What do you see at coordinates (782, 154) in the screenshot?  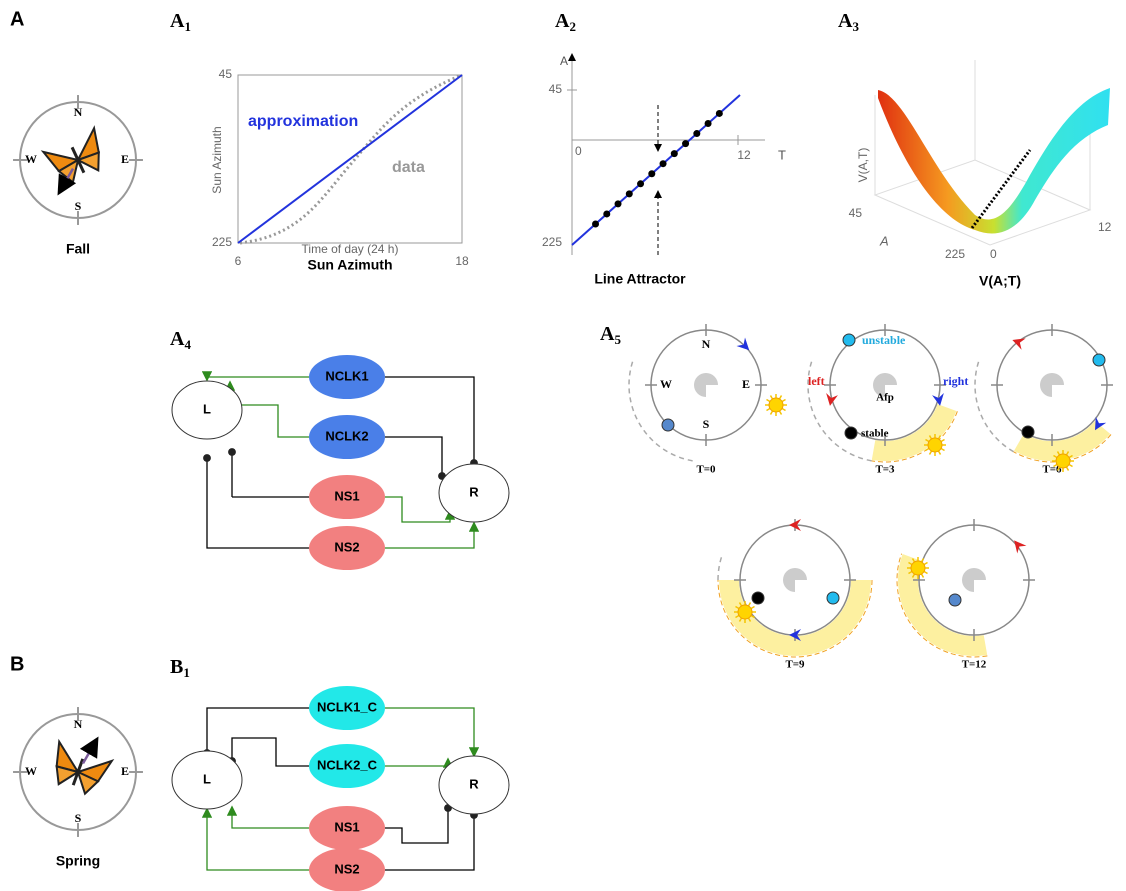 I see `x-axis-label: T` at bounding box center [782, 154].